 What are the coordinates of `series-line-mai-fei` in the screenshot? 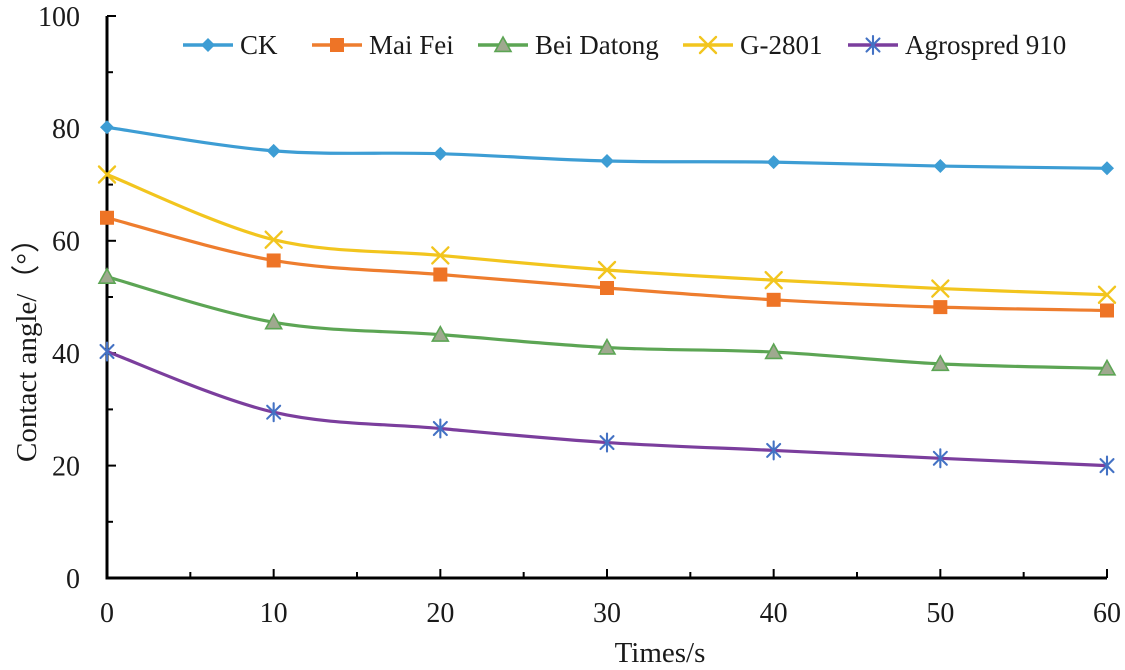 It's located at (607, 264).